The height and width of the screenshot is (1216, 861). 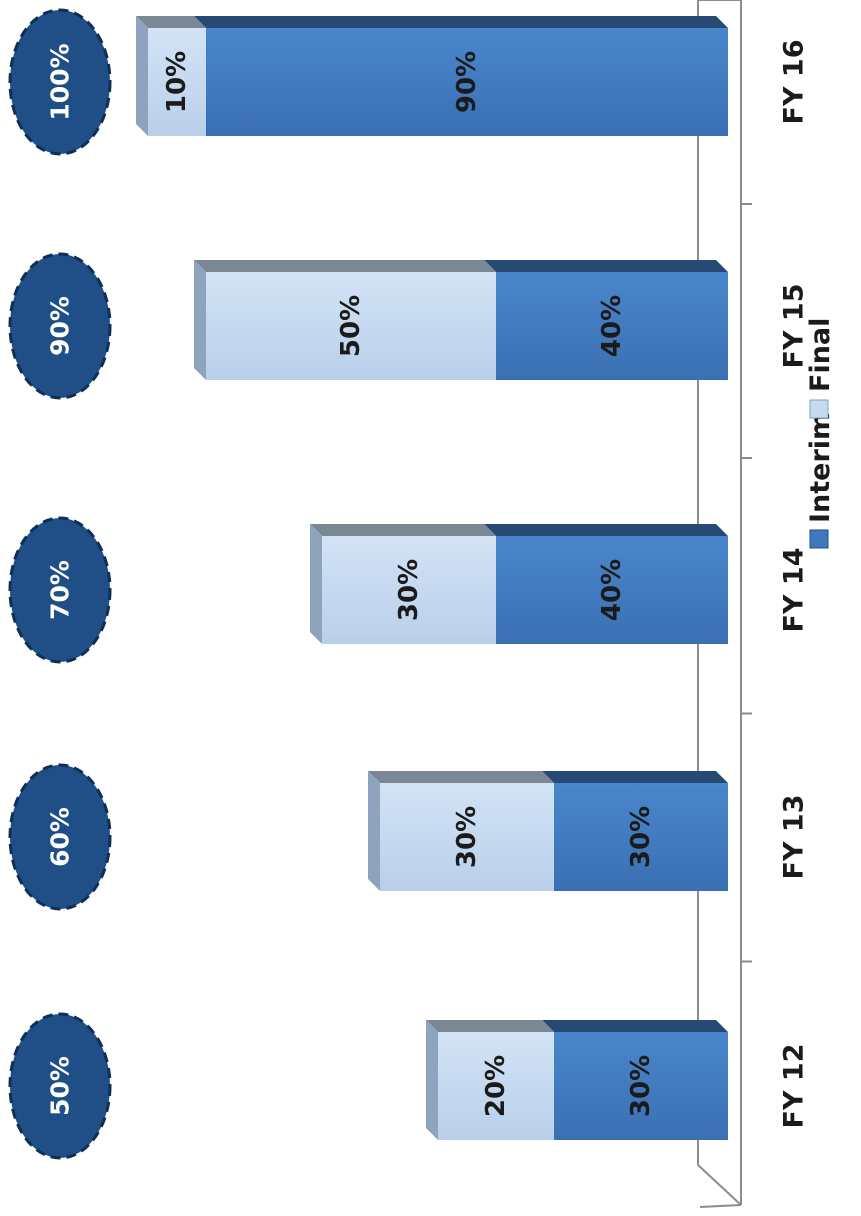 I want to click on legend-item-final: Final, so click(x=820, y=368).